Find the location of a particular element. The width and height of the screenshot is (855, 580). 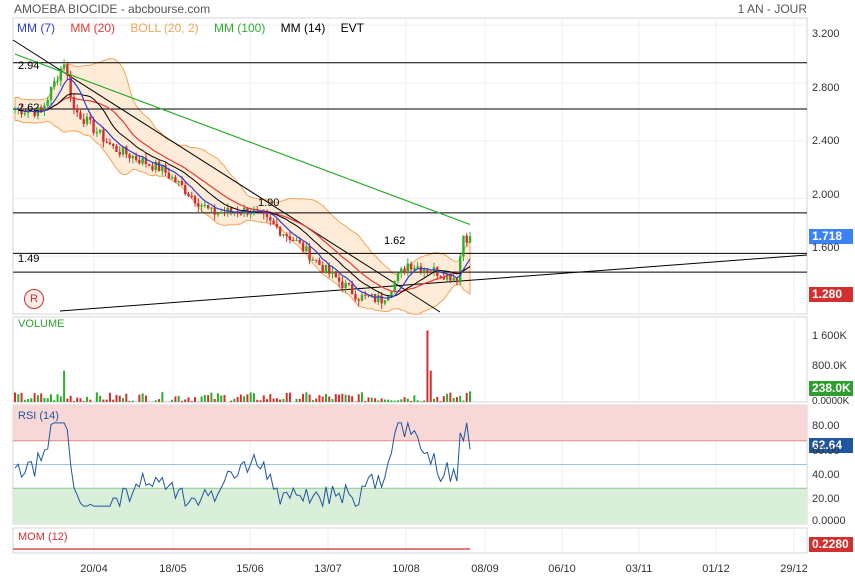

legend-evt: EVT is located at coordinates (352, 28).